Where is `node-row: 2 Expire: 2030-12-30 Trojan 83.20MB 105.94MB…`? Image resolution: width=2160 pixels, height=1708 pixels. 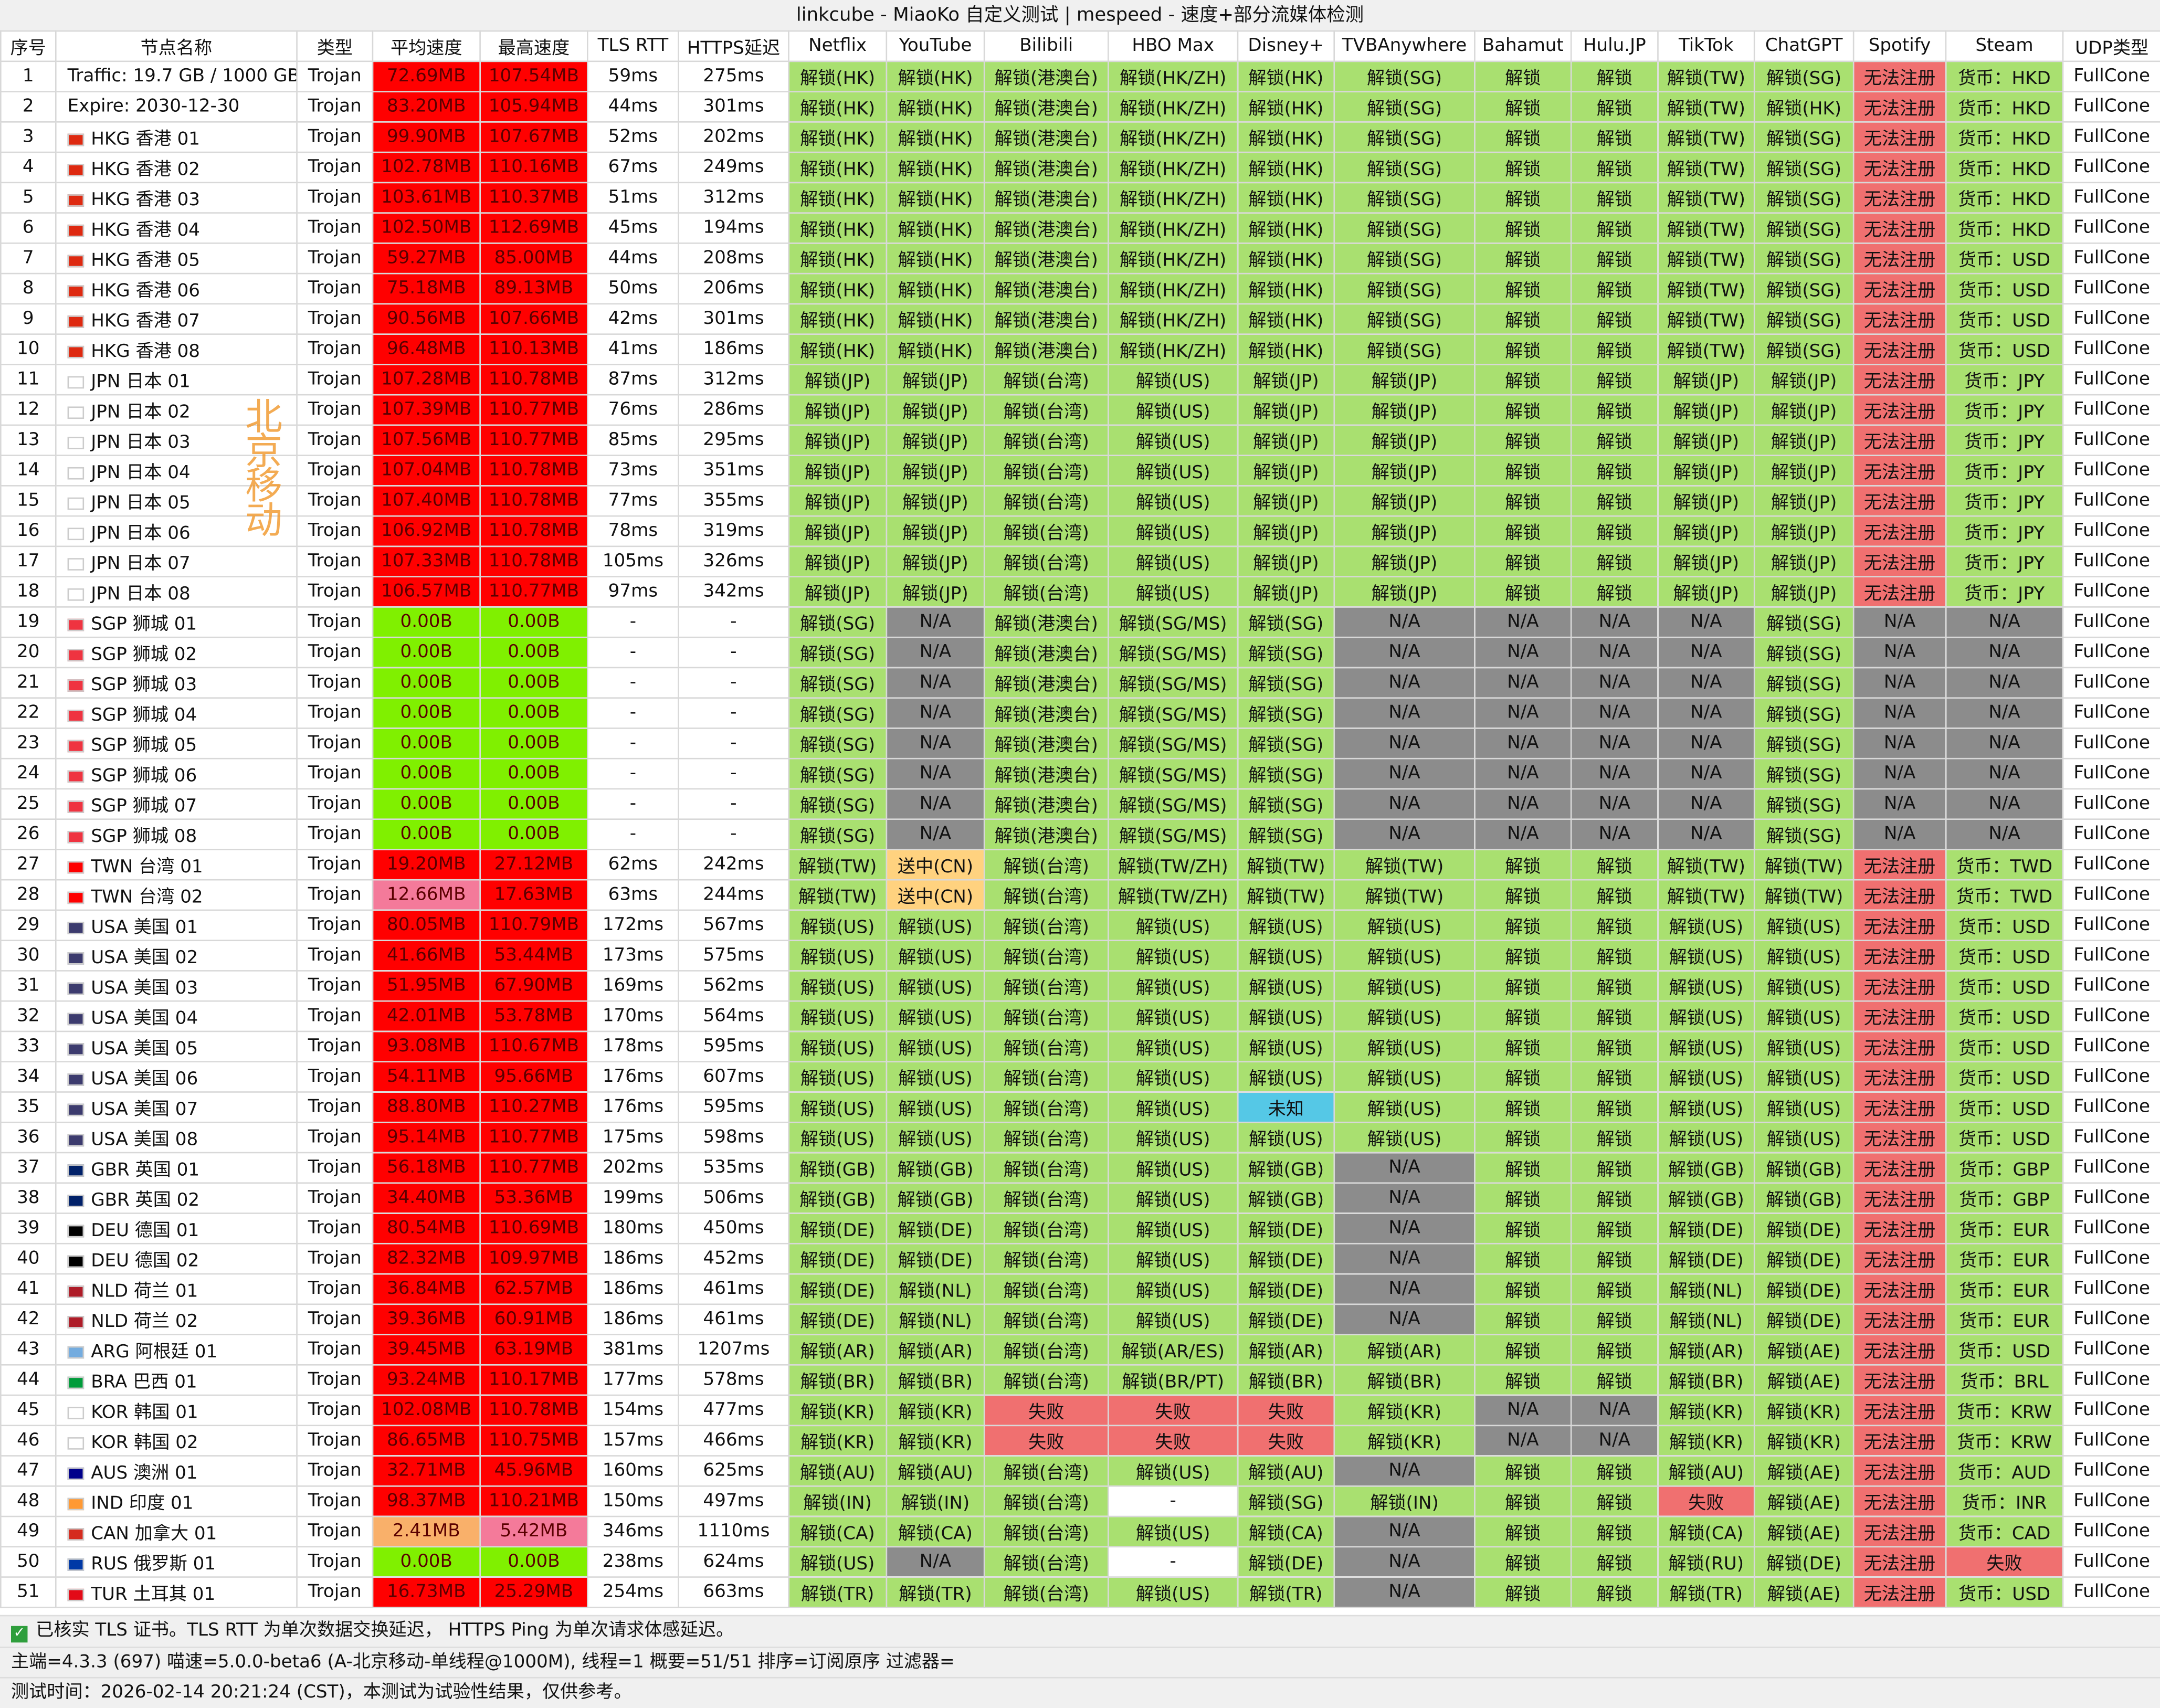 node-row: 2 Expire: 2030-12-30 Trojan 83.20MB 105.94MB… is located at coordinates (1080, 107).